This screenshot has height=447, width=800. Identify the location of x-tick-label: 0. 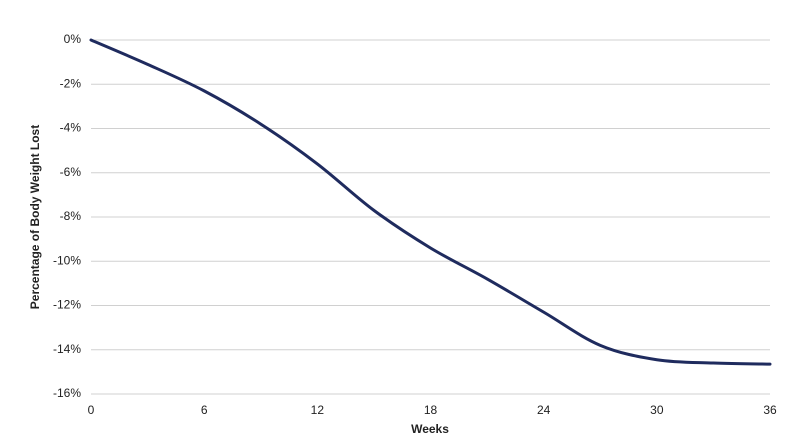
(91, 410).